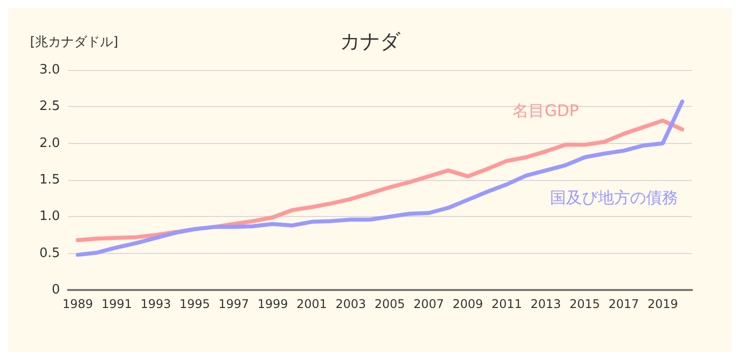 The width and height of the screenshot is (740, 360). Describe the element at coordinates (546, 110) in the screenshot. I see `series-label: 名目GDP` at that location.